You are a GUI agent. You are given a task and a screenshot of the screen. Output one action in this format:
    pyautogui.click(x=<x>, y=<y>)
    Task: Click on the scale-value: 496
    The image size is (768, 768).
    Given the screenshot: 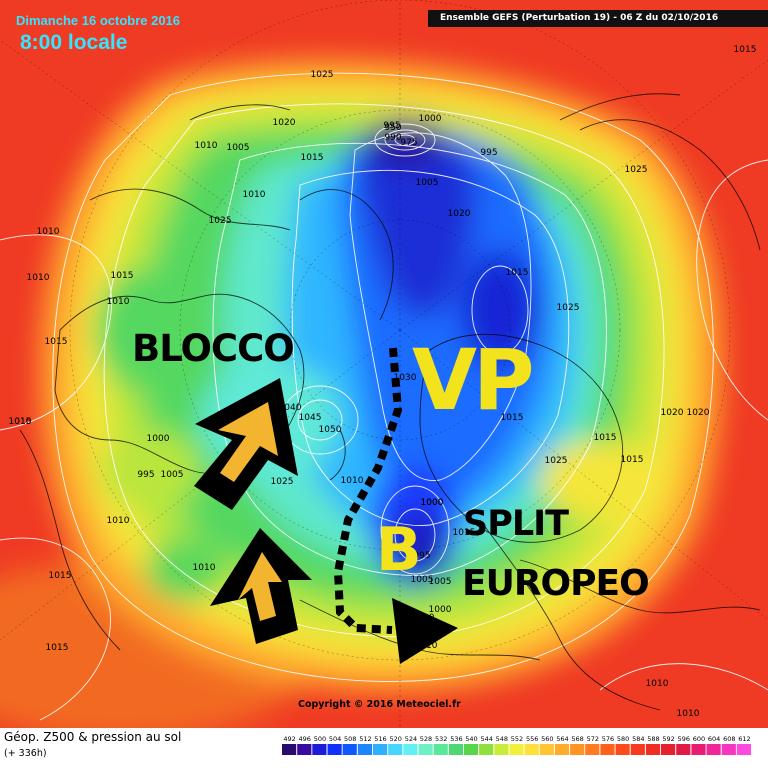 What is the action you would take?
    pyautogui.click(x=304, y=739)
    